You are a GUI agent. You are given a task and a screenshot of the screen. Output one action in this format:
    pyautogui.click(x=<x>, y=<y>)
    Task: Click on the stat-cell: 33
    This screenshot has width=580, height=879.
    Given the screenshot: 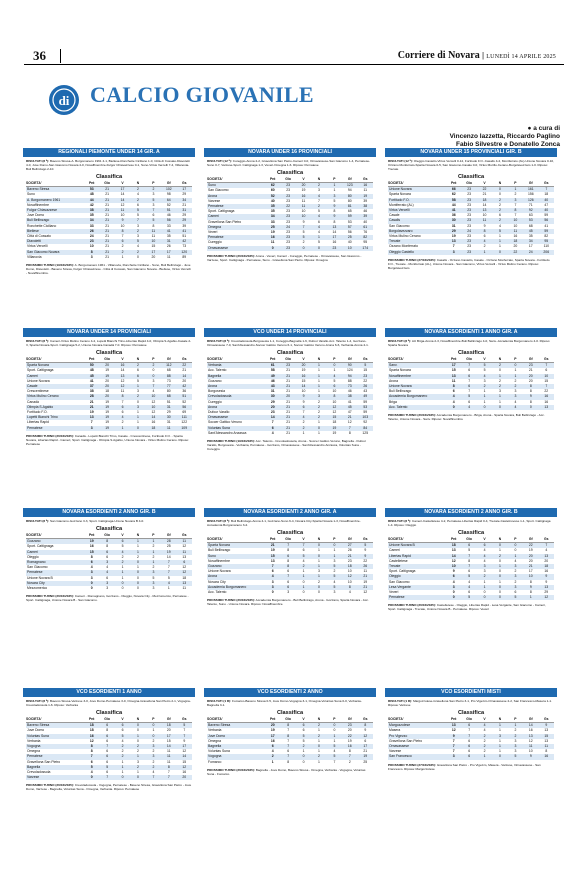 What is the action you would take?
    pyautogui.click(x=168, y=225)
    